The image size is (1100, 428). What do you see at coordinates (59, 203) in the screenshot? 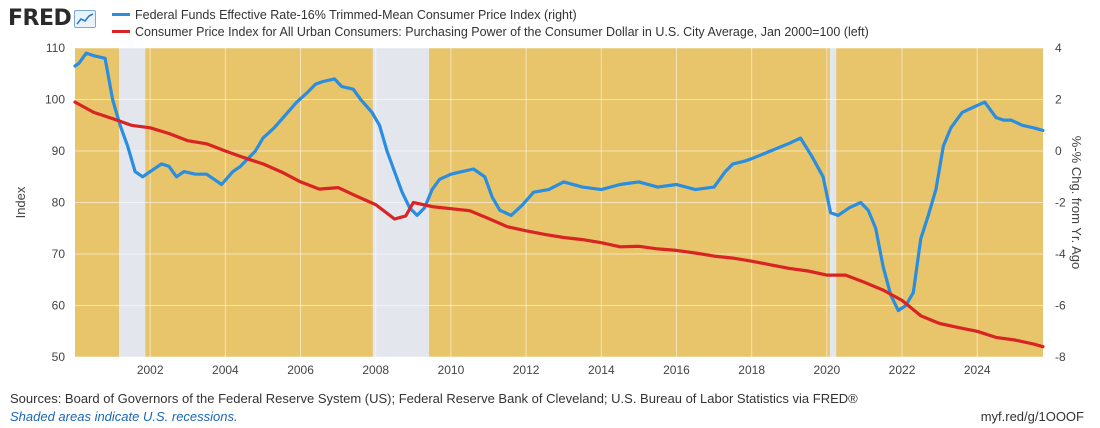
I see `y-left-tick-label: 80` at bounding box center [59, 203].